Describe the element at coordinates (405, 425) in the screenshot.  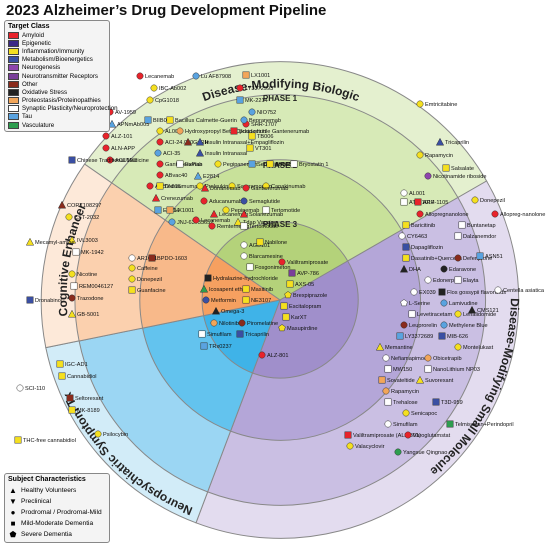
I see `drug-label: Simufilam` at that location.